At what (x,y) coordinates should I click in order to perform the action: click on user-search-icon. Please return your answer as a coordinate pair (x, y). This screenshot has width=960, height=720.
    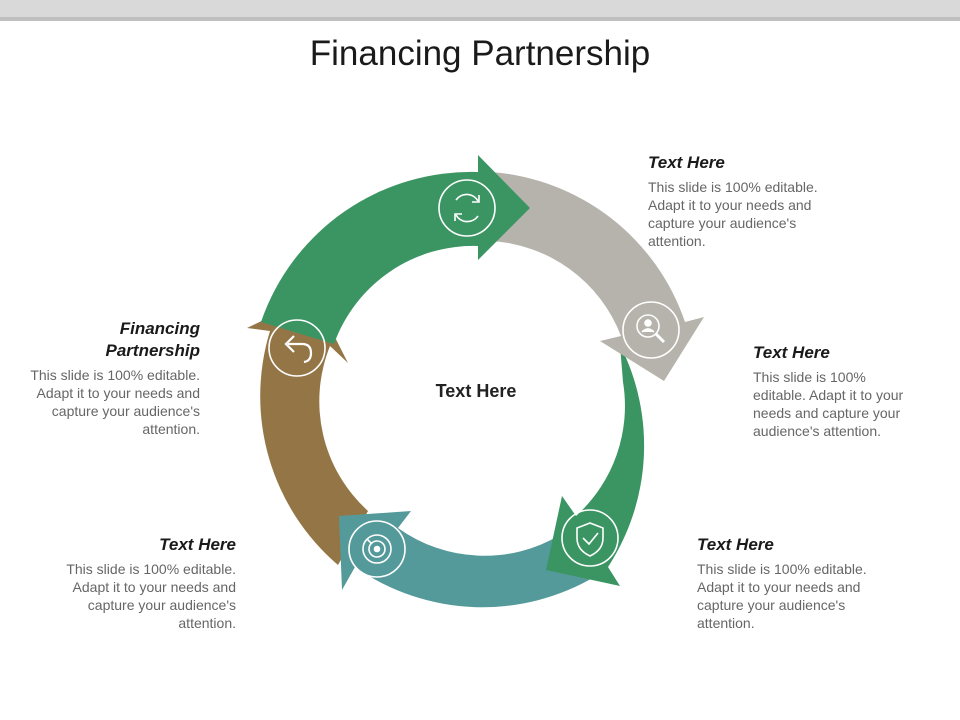
    Looking at the image, I should click on (651, 330).